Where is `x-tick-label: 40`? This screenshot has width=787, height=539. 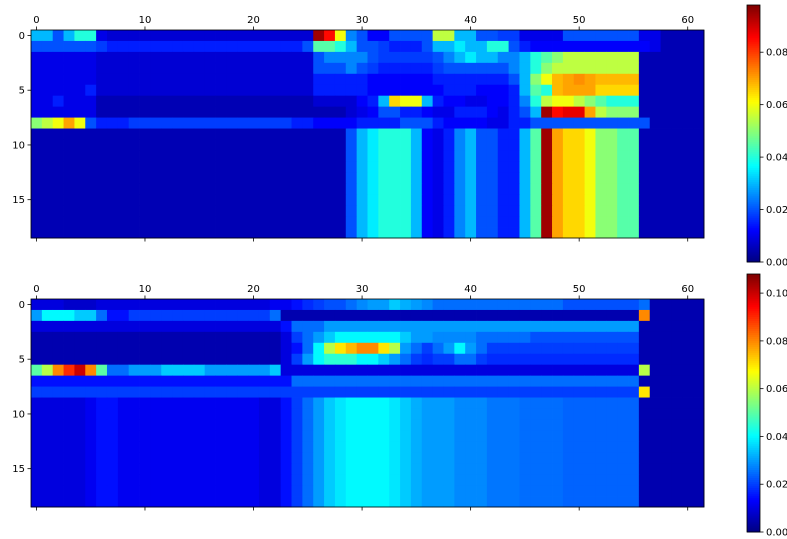
x-tick-label: 40 is located at coordinates (470, 289).